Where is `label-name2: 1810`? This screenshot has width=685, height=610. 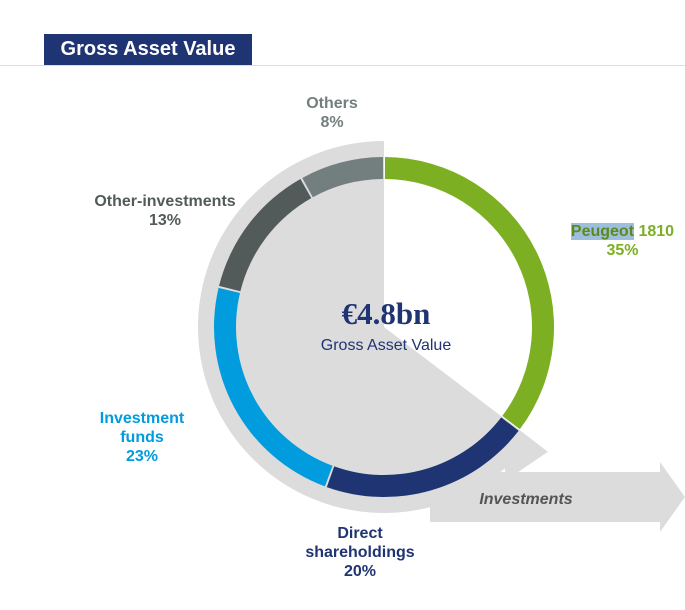 label-name2: 1810 is located at coordinates (654, 231).